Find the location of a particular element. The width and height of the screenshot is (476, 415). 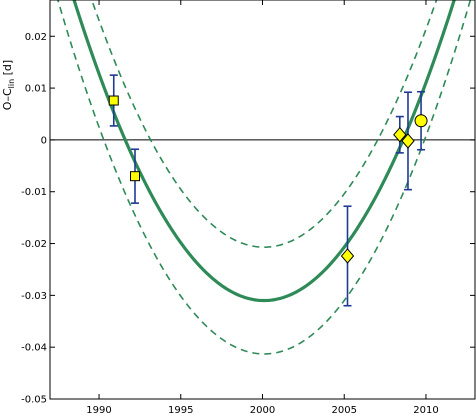

data-point-circle is located at coordinates (421, 120).